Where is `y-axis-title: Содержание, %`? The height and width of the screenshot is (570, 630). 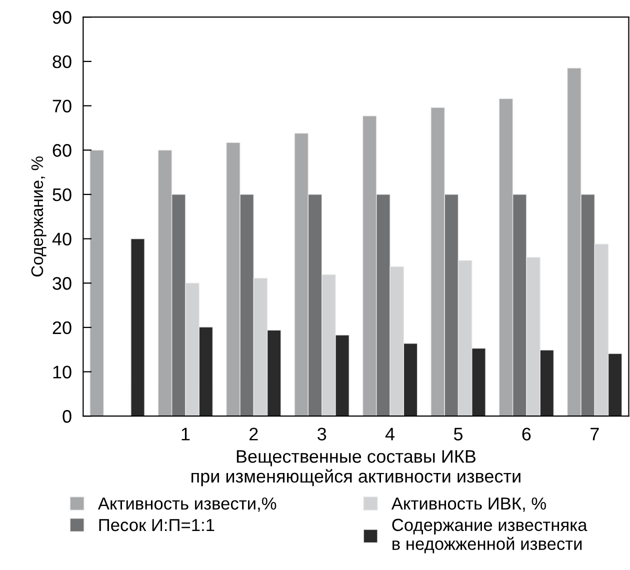 y-axis-title: Содержание, % is located at coordinates (38, 216).